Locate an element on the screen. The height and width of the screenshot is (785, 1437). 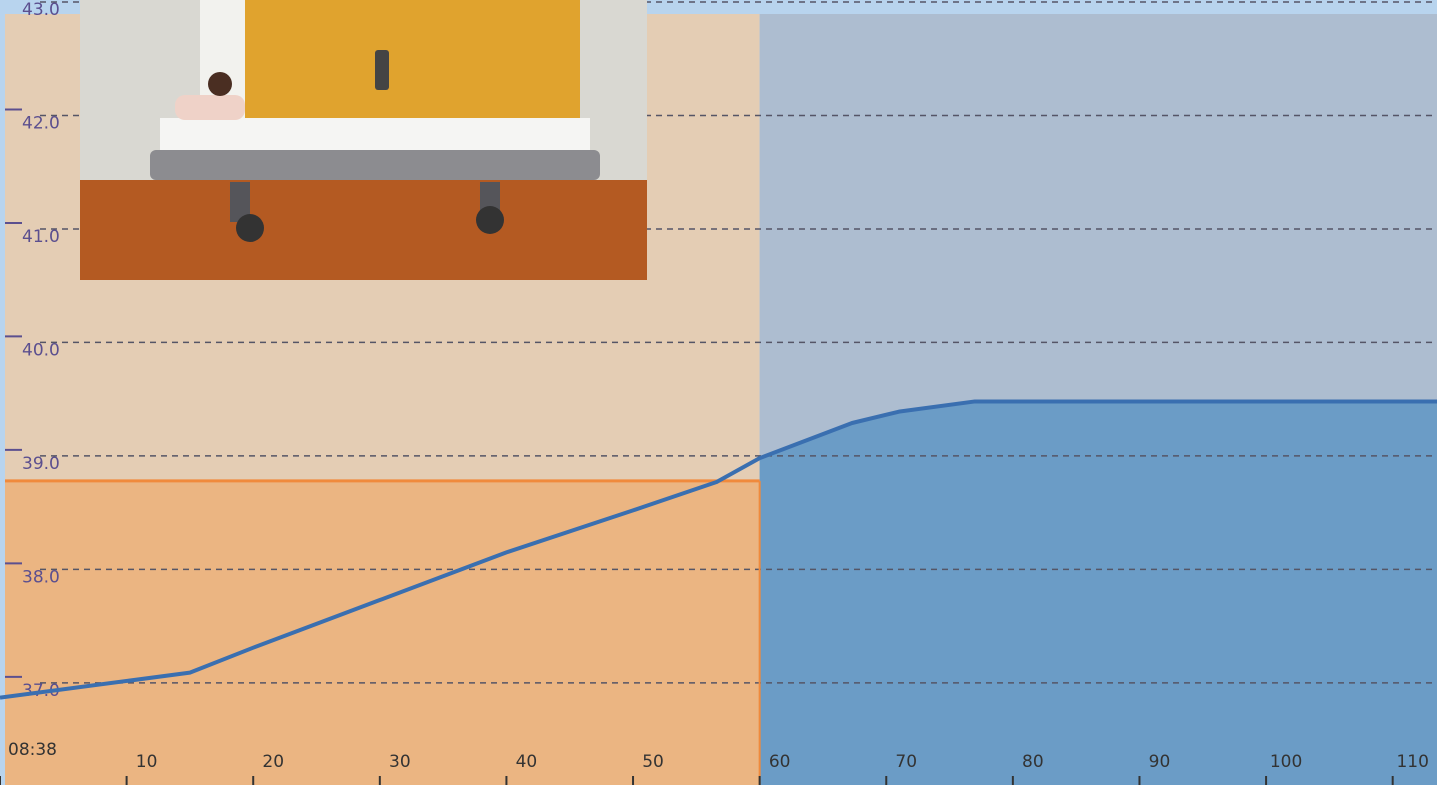
y-tick-label: 41.0 is located at coordinates (41, 237).